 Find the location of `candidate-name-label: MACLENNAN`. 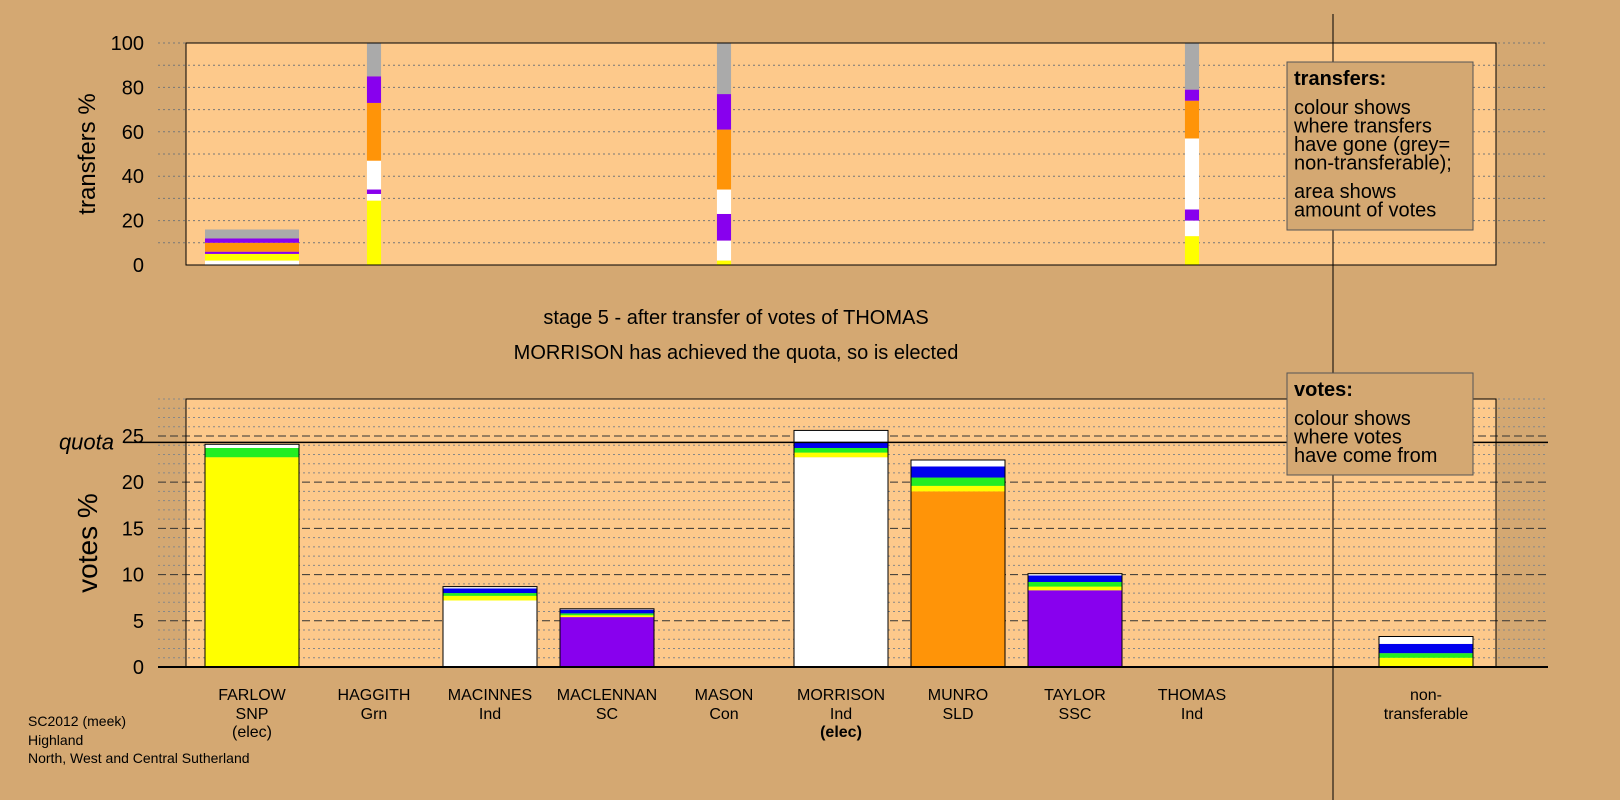

candidate-name-label: MACLENNAN is located at coordinates (607, 695).